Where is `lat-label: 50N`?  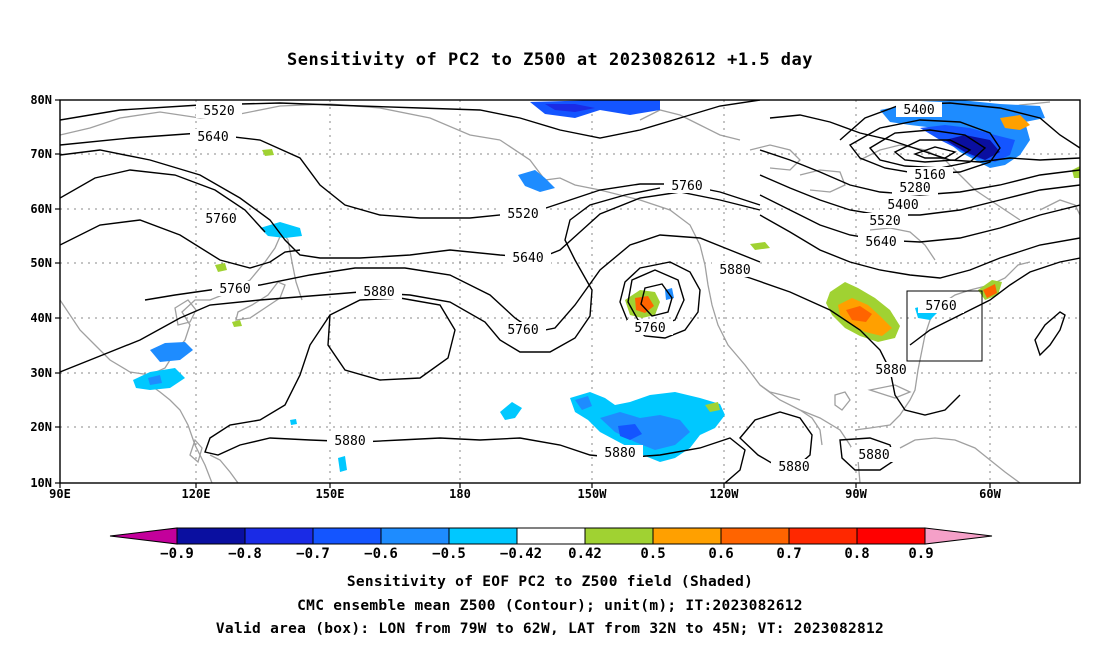
lat-label: 50N is located at coordinates (41, 263).